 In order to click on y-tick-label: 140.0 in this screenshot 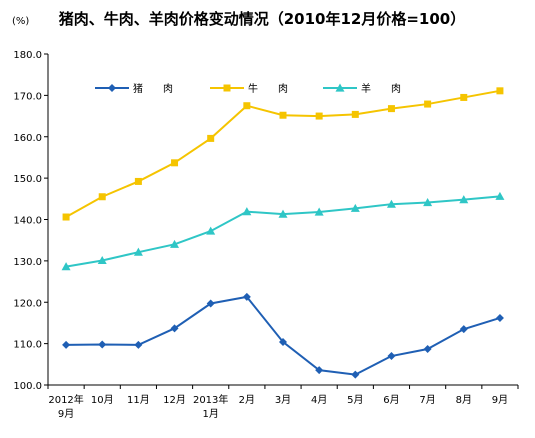, I will do `click(27, 221)`.